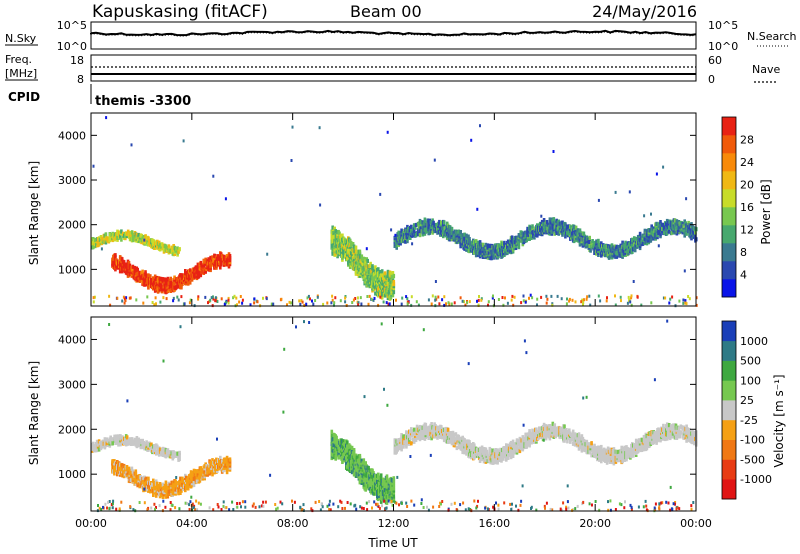  Describe the element at coordinates (729, 144) in the screenshot. I see `colorbar-swatch` at that location.